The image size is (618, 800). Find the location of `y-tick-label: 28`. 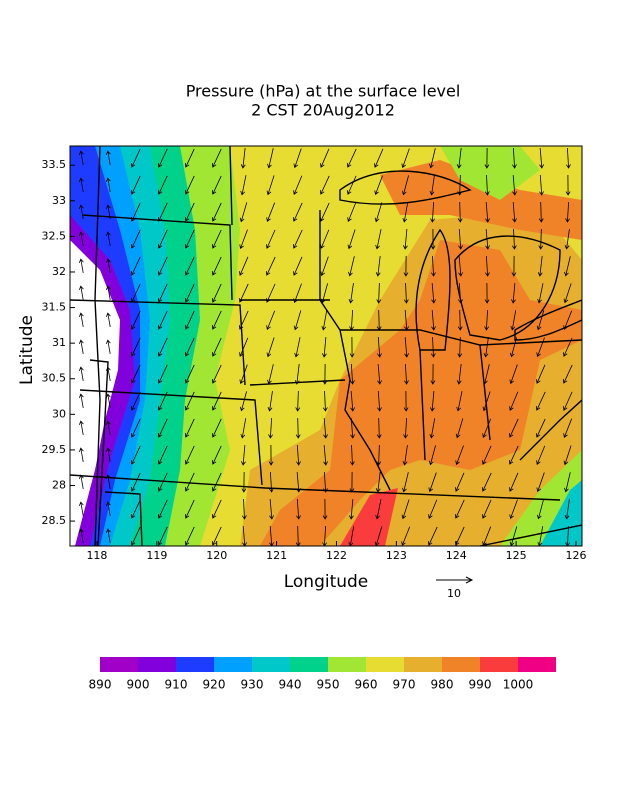

y-tick-label: 28 is located at coordinates (59, 485).